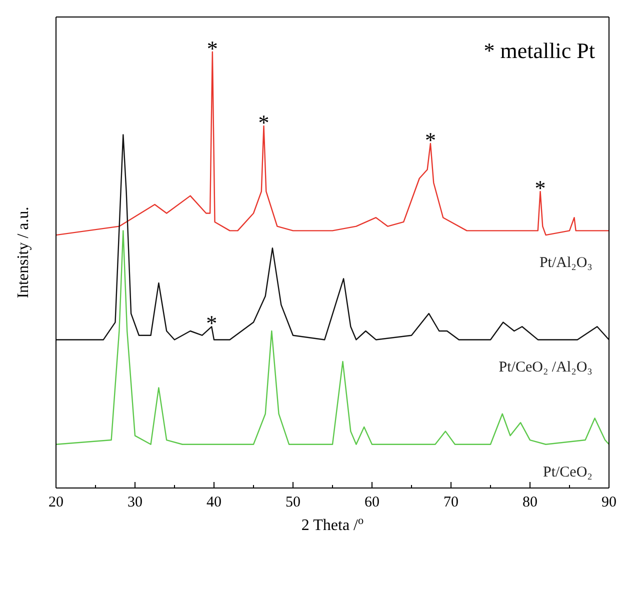 The image size is (632, 590). Describe the element at coordinates (545, 368) in the screenshot. I see `series-label: Pt/CeO₂ /Al₂O₃` at that location.